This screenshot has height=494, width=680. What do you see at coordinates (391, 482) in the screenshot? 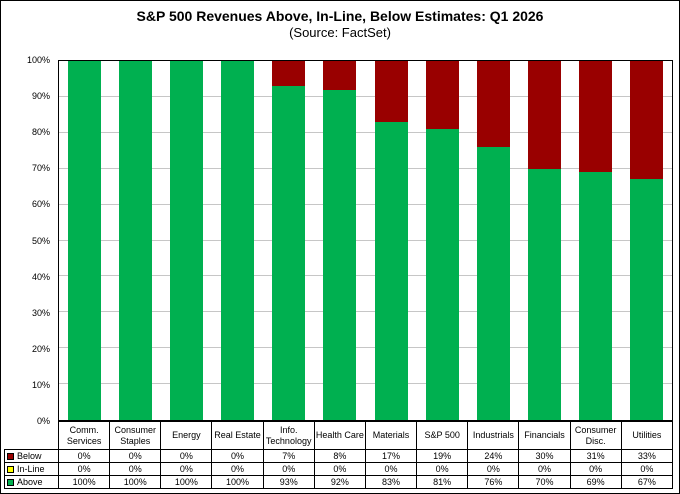
I see `value-cell: 83%` at bounding box center [391, 482].